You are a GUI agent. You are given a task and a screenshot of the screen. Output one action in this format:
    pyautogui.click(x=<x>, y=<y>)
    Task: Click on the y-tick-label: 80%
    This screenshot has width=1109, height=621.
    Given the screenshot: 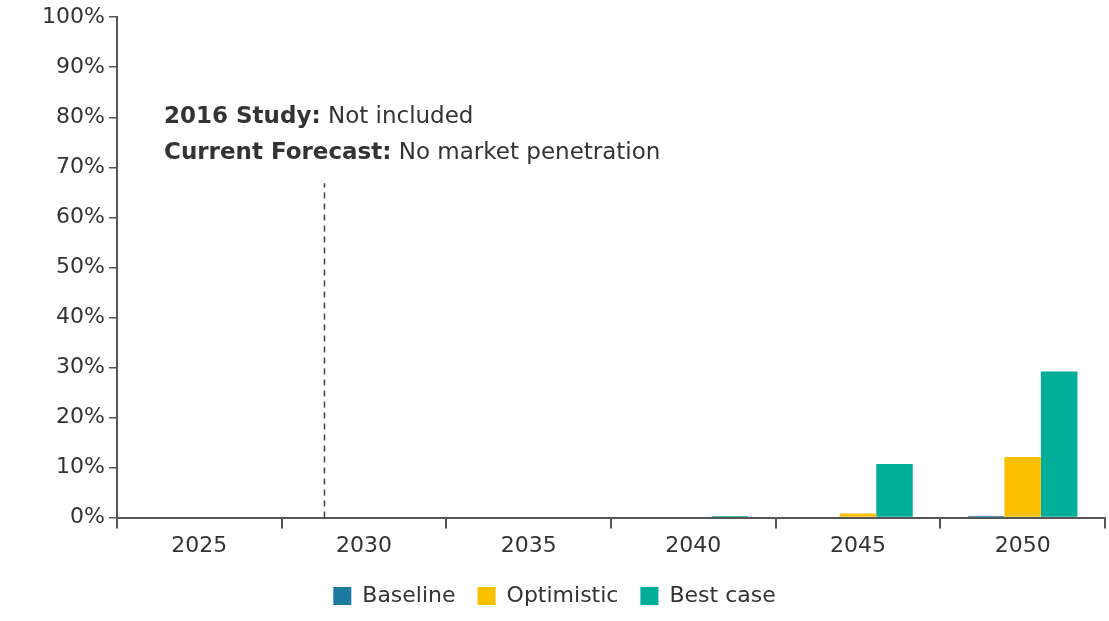 What is the action you would take?
    pyautogui.click(x=80, y=115)
    